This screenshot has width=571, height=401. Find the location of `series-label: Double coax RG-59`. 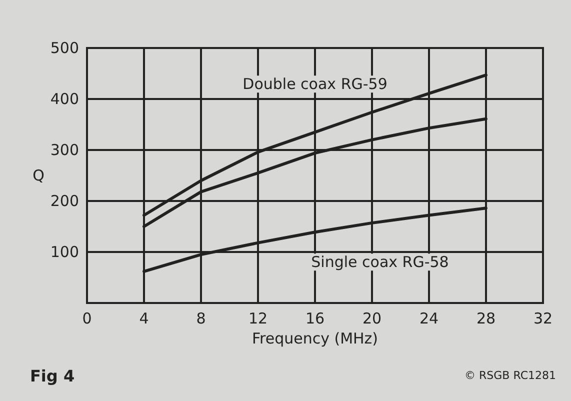

series-label: Double coax RG-59 is located at coordinates (315, 84).